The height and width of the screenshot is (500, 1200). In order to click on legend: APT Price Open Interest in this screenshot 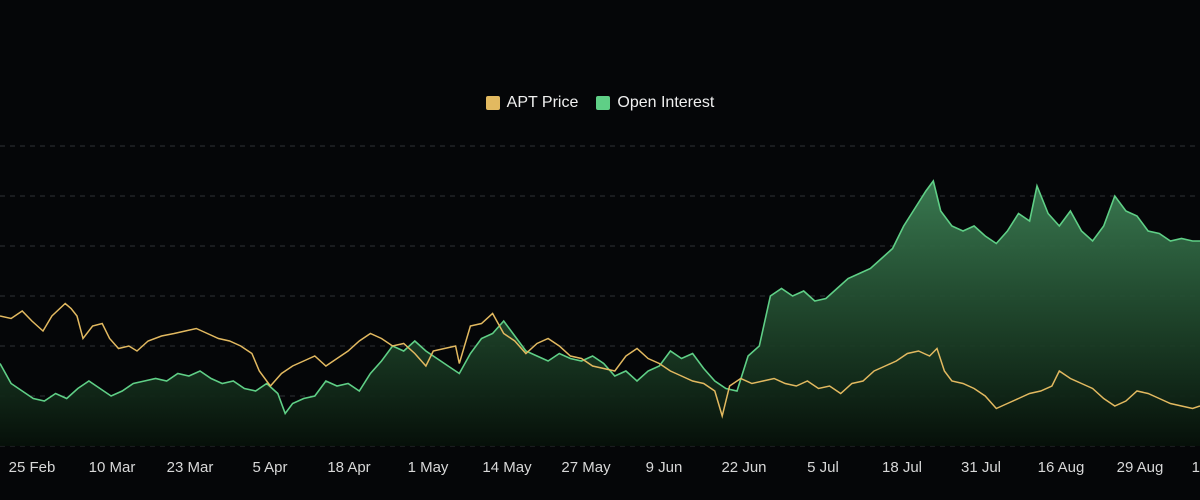, I will do `click(600, 103)`.